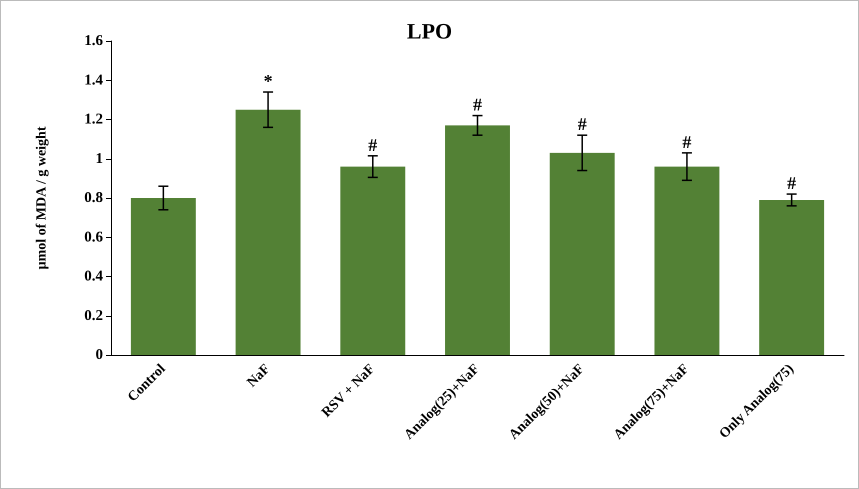  Describe the element at coordinates (99, 355) in the screenshot. I see `y-tick-label: 0` at that location.